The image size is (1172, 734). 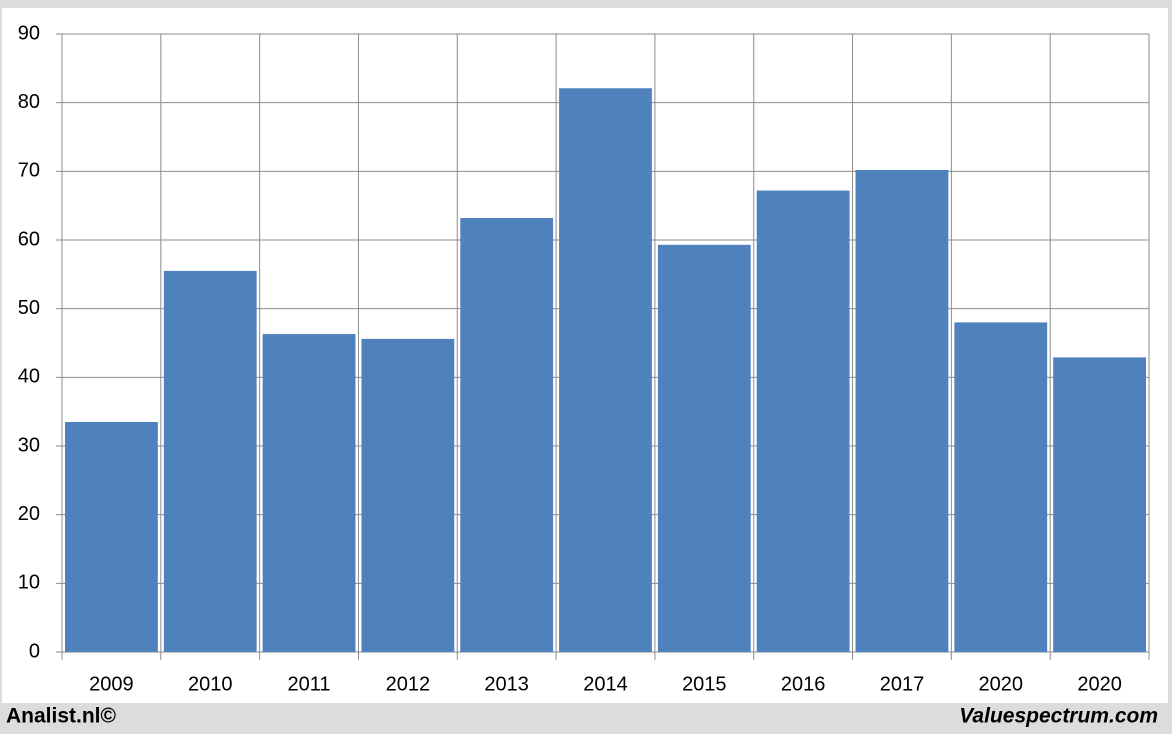 What do you see at coordinates (29, 171) in the screenshot?
I see `y-tick-label: 70` at bounding box center [29, 171].